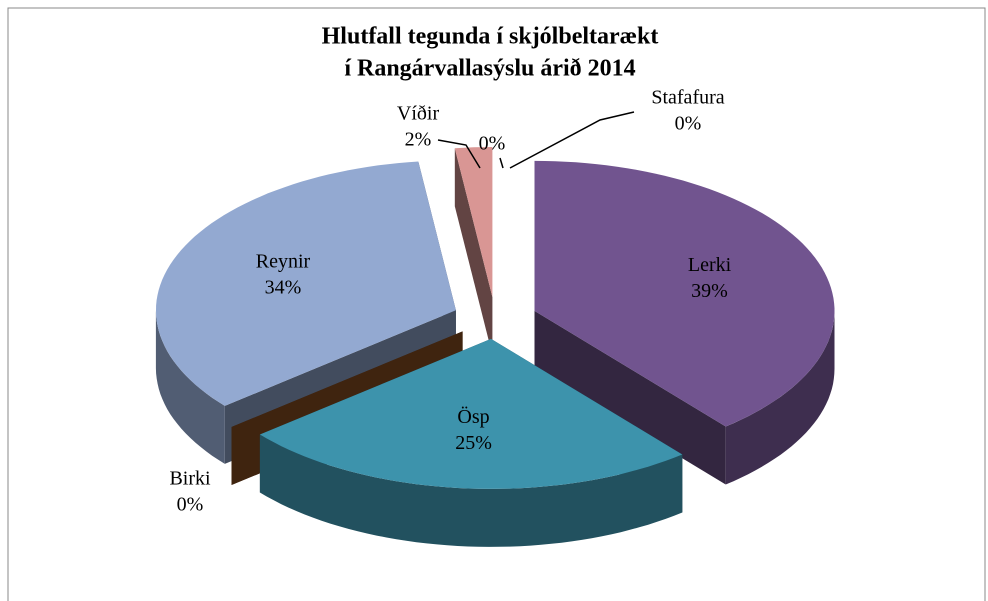 The image size is (988, 601). Describe the element at coordinates (489, 69) in the screenshot. I see `chart-title: í Rangárvallasýslu árið 2014` at that location.